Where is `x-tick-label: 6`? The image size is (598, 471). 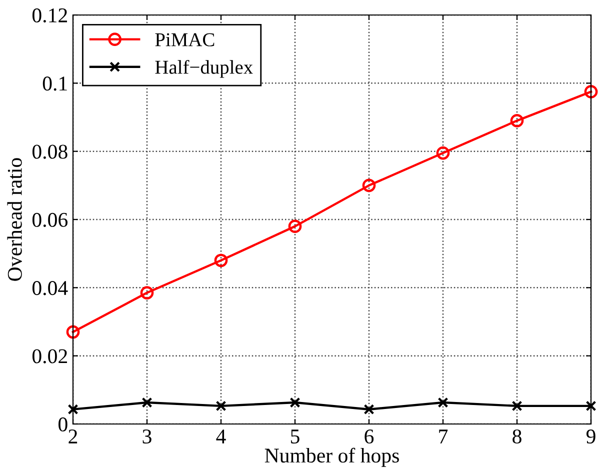
x-tick-label: 6 is located at coordinates (369, 437).